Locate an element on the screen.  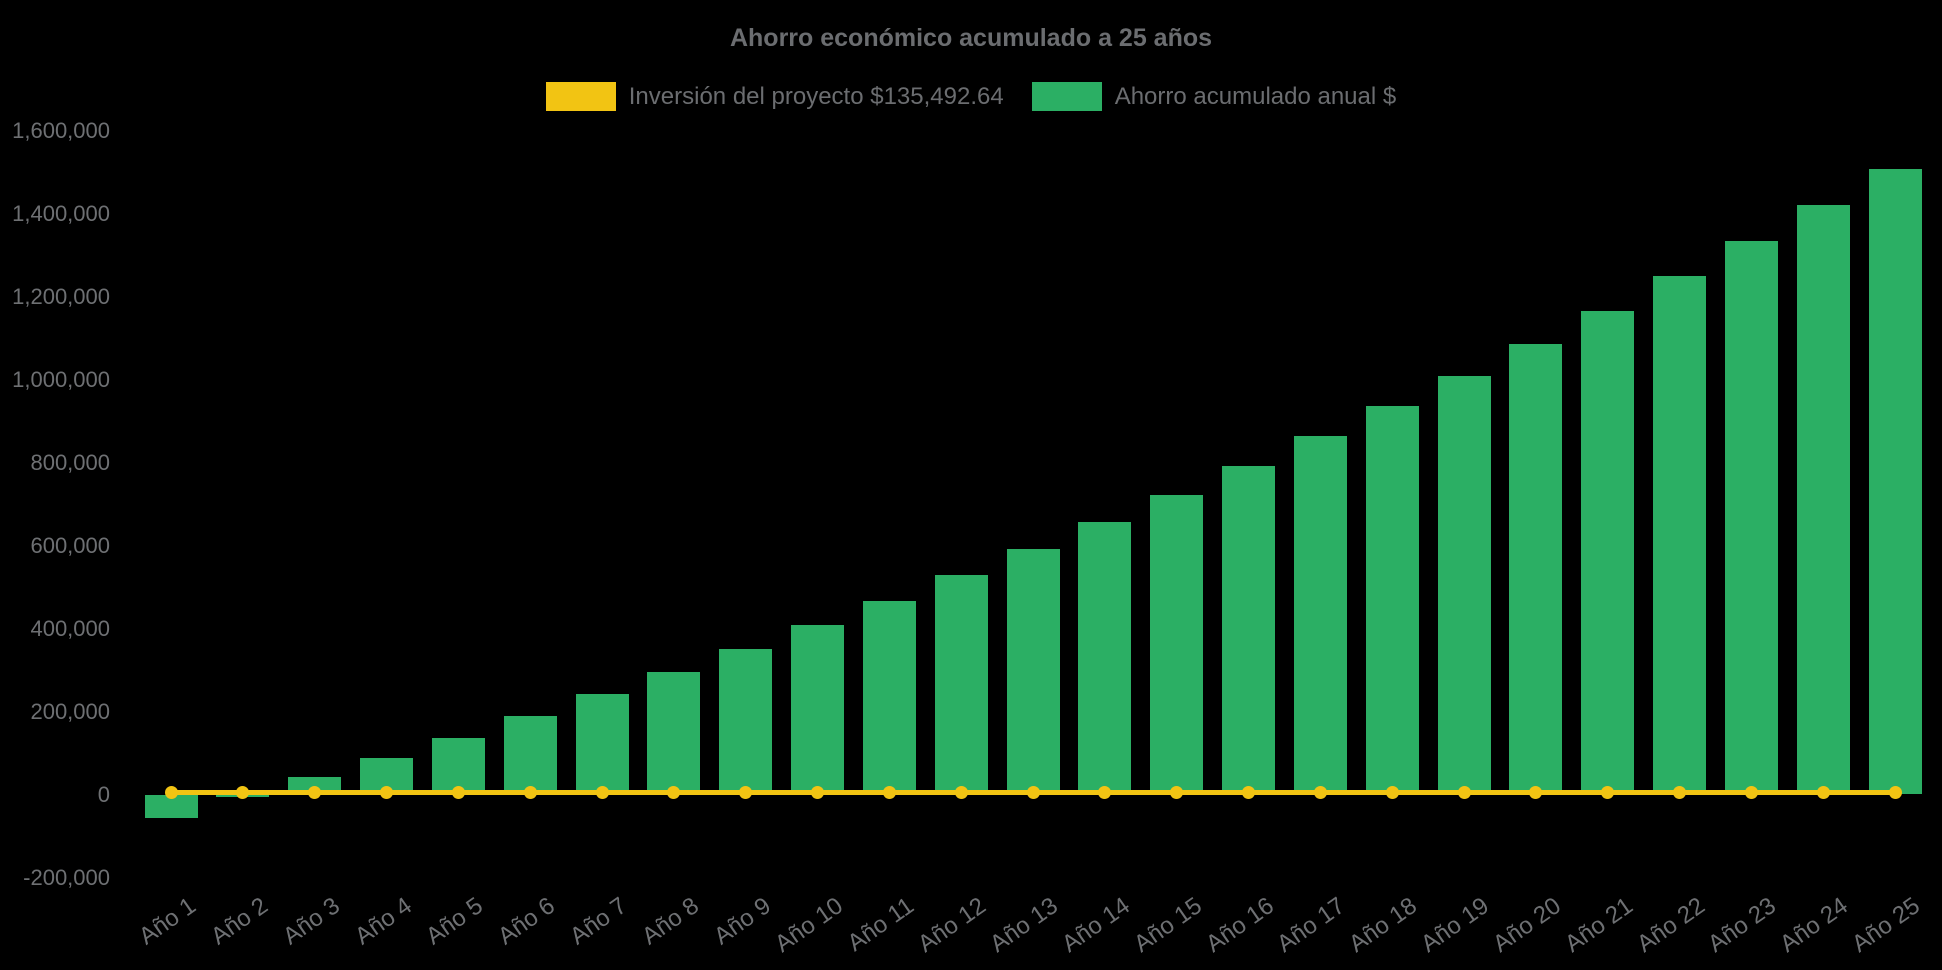
y-tick-label: 1,200,000 is located at coordinates (61, 296).